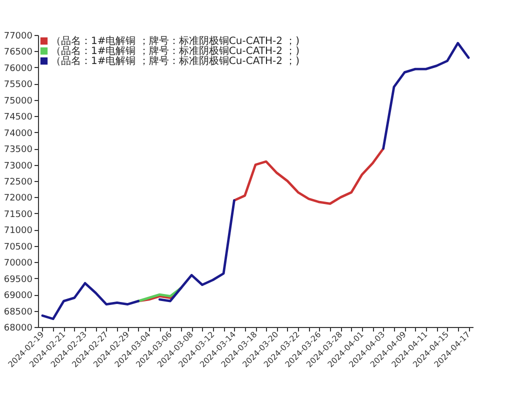 This screenshot has width=509, height=400. I want to click on y-tick-label: 69000, so click(18, 296).